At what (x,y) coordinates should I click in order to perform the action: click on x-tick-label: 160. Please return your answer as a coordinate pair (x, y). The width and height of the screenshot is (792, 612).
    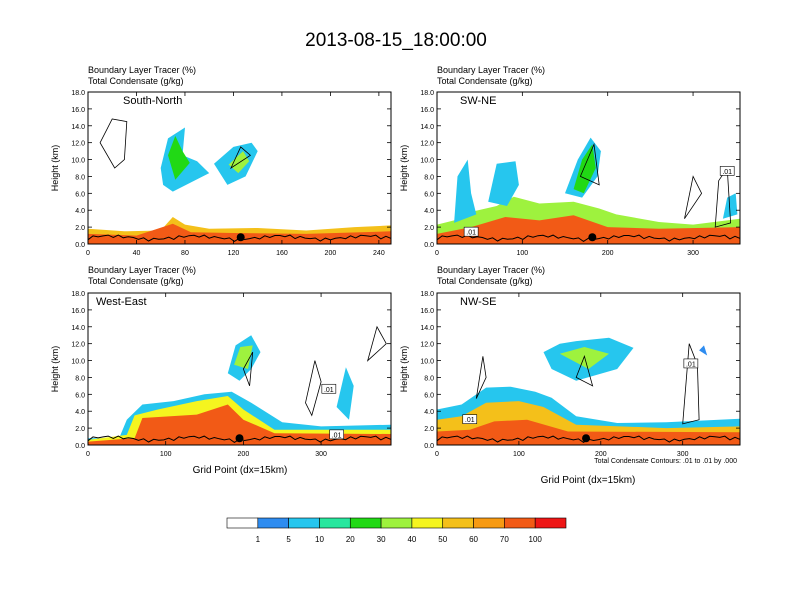
    Looking at the image, I should click on (282, 253).